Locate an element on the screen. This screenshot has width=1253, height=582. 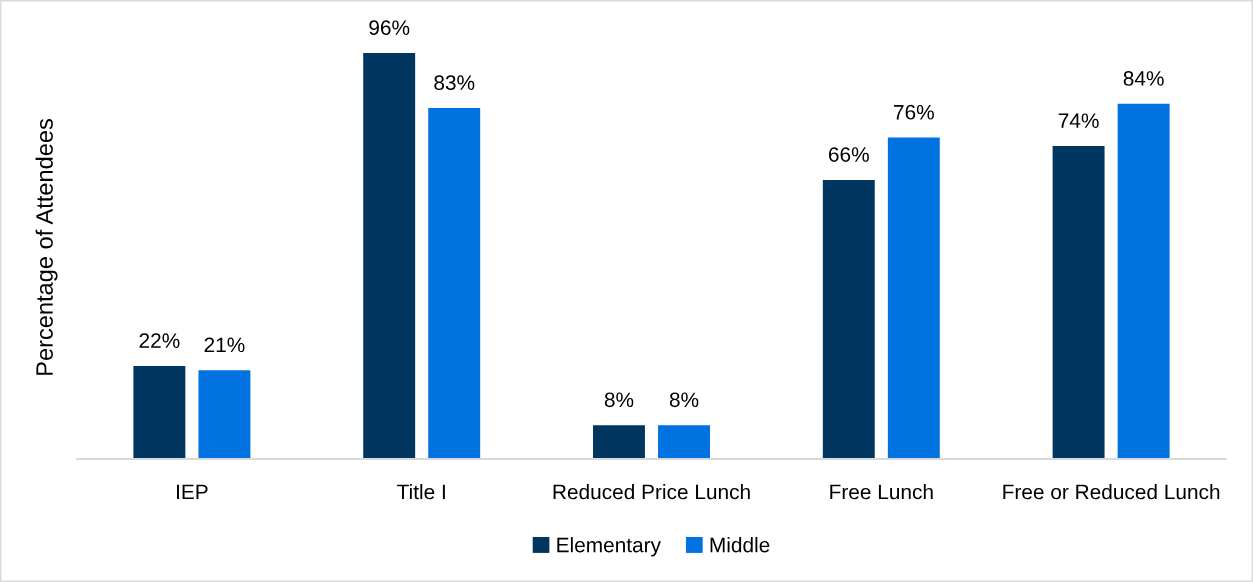
data-label: 66% is located at coordinates (848, 154).